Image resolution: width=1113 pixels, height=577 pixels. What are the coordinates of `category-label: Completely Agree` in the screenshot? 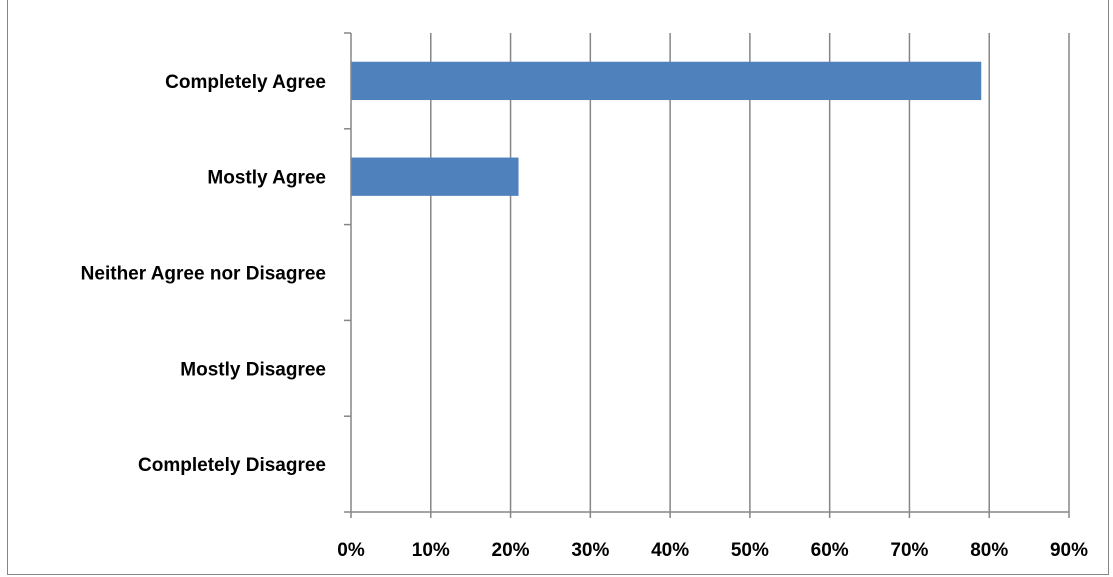 It's located at (245, 82).